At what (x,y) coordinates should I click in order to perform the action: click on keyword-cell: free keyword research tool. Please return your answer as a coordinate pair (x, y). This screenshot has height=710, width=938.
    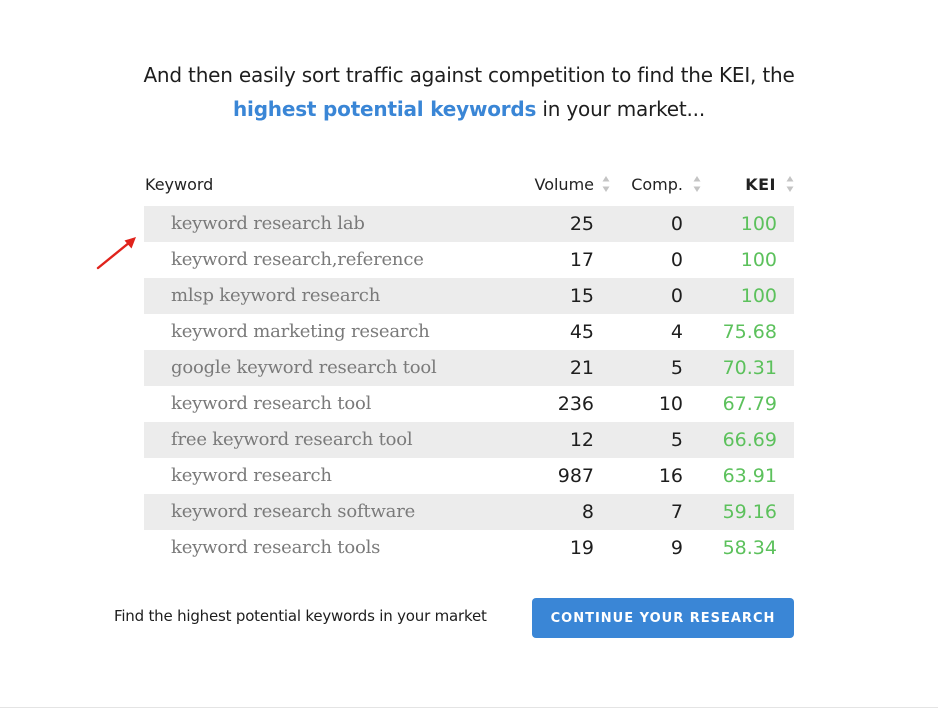
    Looking at the image, I should click on (292, 439).